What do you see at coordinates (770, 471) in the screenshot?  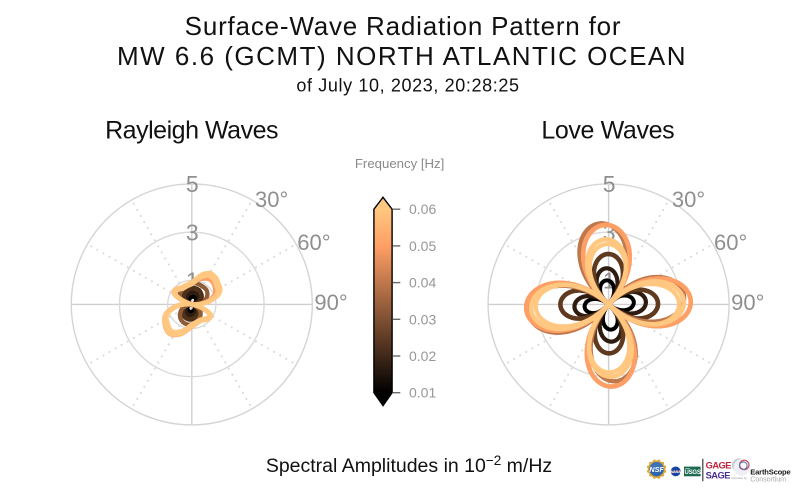 I see `svg-text: EarthScope` at bounding box center [770, 471].